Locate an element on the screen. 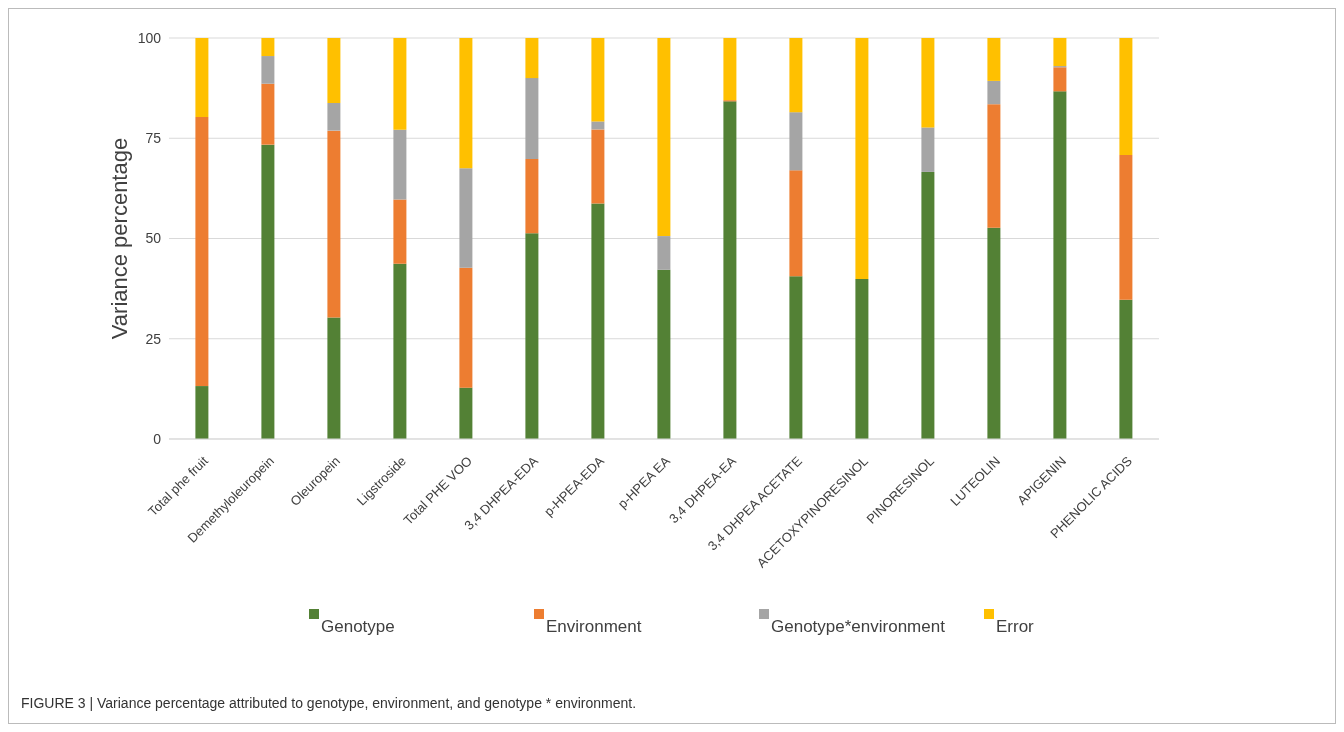 The image size is (1344, 732). caption: FIGURE 3 | Variance percentage attributed to genotype, environment, and genotype * environment. is located at coordinates (329, 703).